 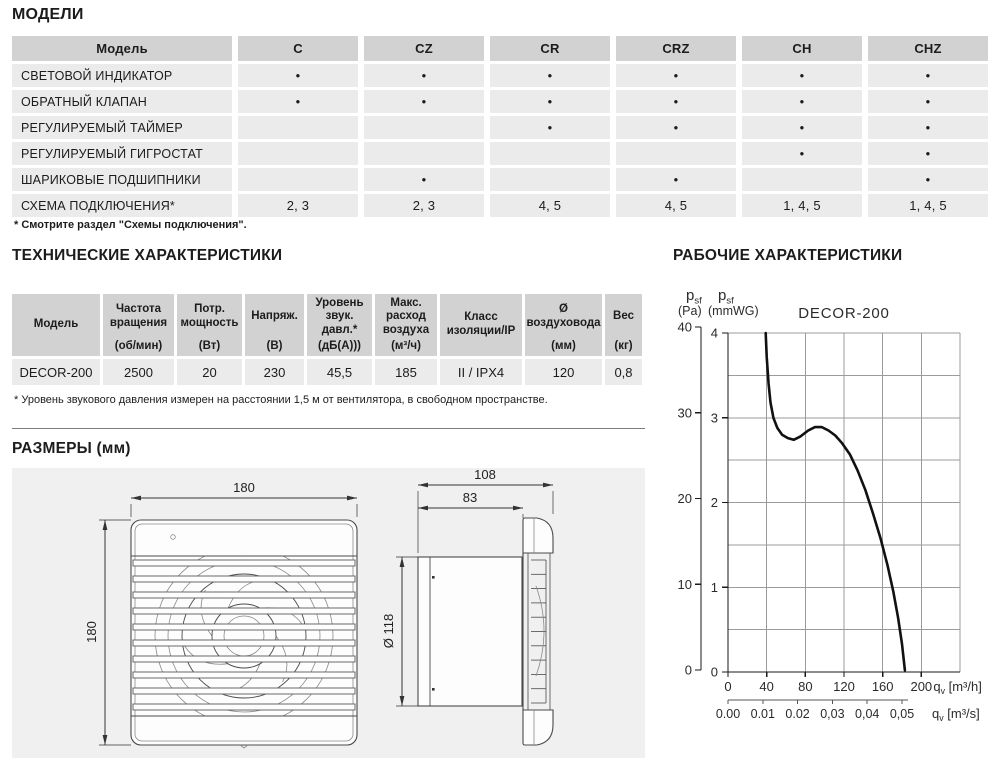 What do you see at coordinates (274, 372) in the screenshot?
I see `tech-value: 230` at bounding box center [274, 372].